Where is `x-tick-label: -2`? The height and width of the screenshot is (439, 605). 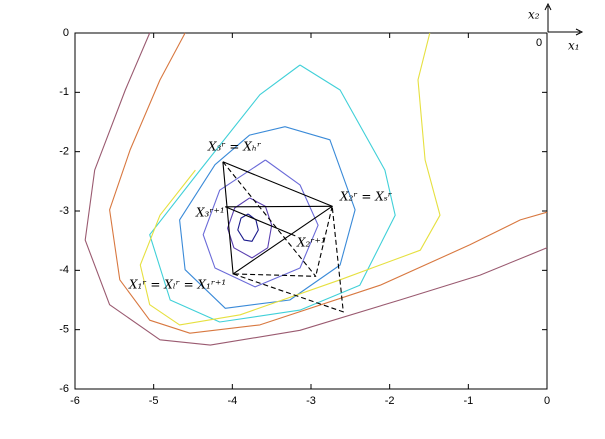
x-tick-label: -2 is located at coordinates (390, 401).